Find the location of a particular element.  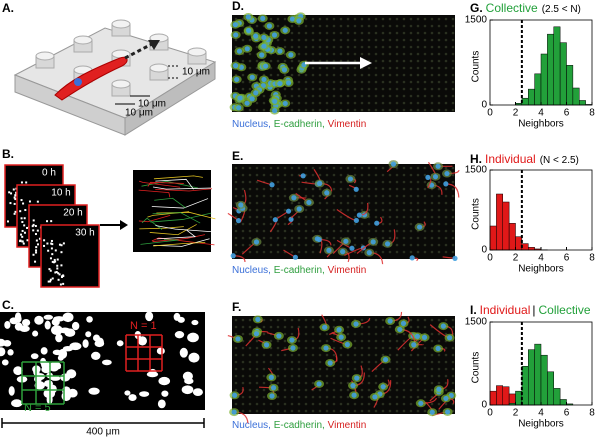

panel-label: D. is located at coordinates (238, 6).